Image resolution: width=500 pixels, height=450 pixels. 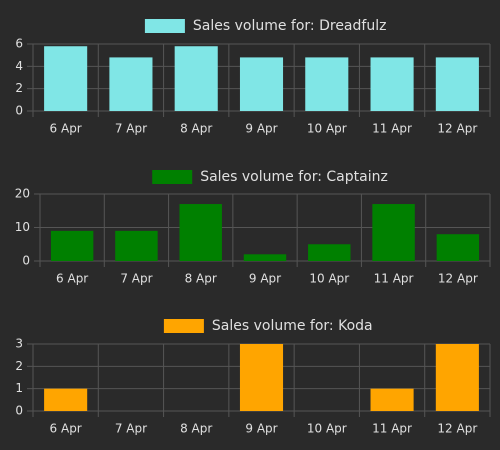 I want to click on y-tick-label: 3, so click(x=19, y=344).